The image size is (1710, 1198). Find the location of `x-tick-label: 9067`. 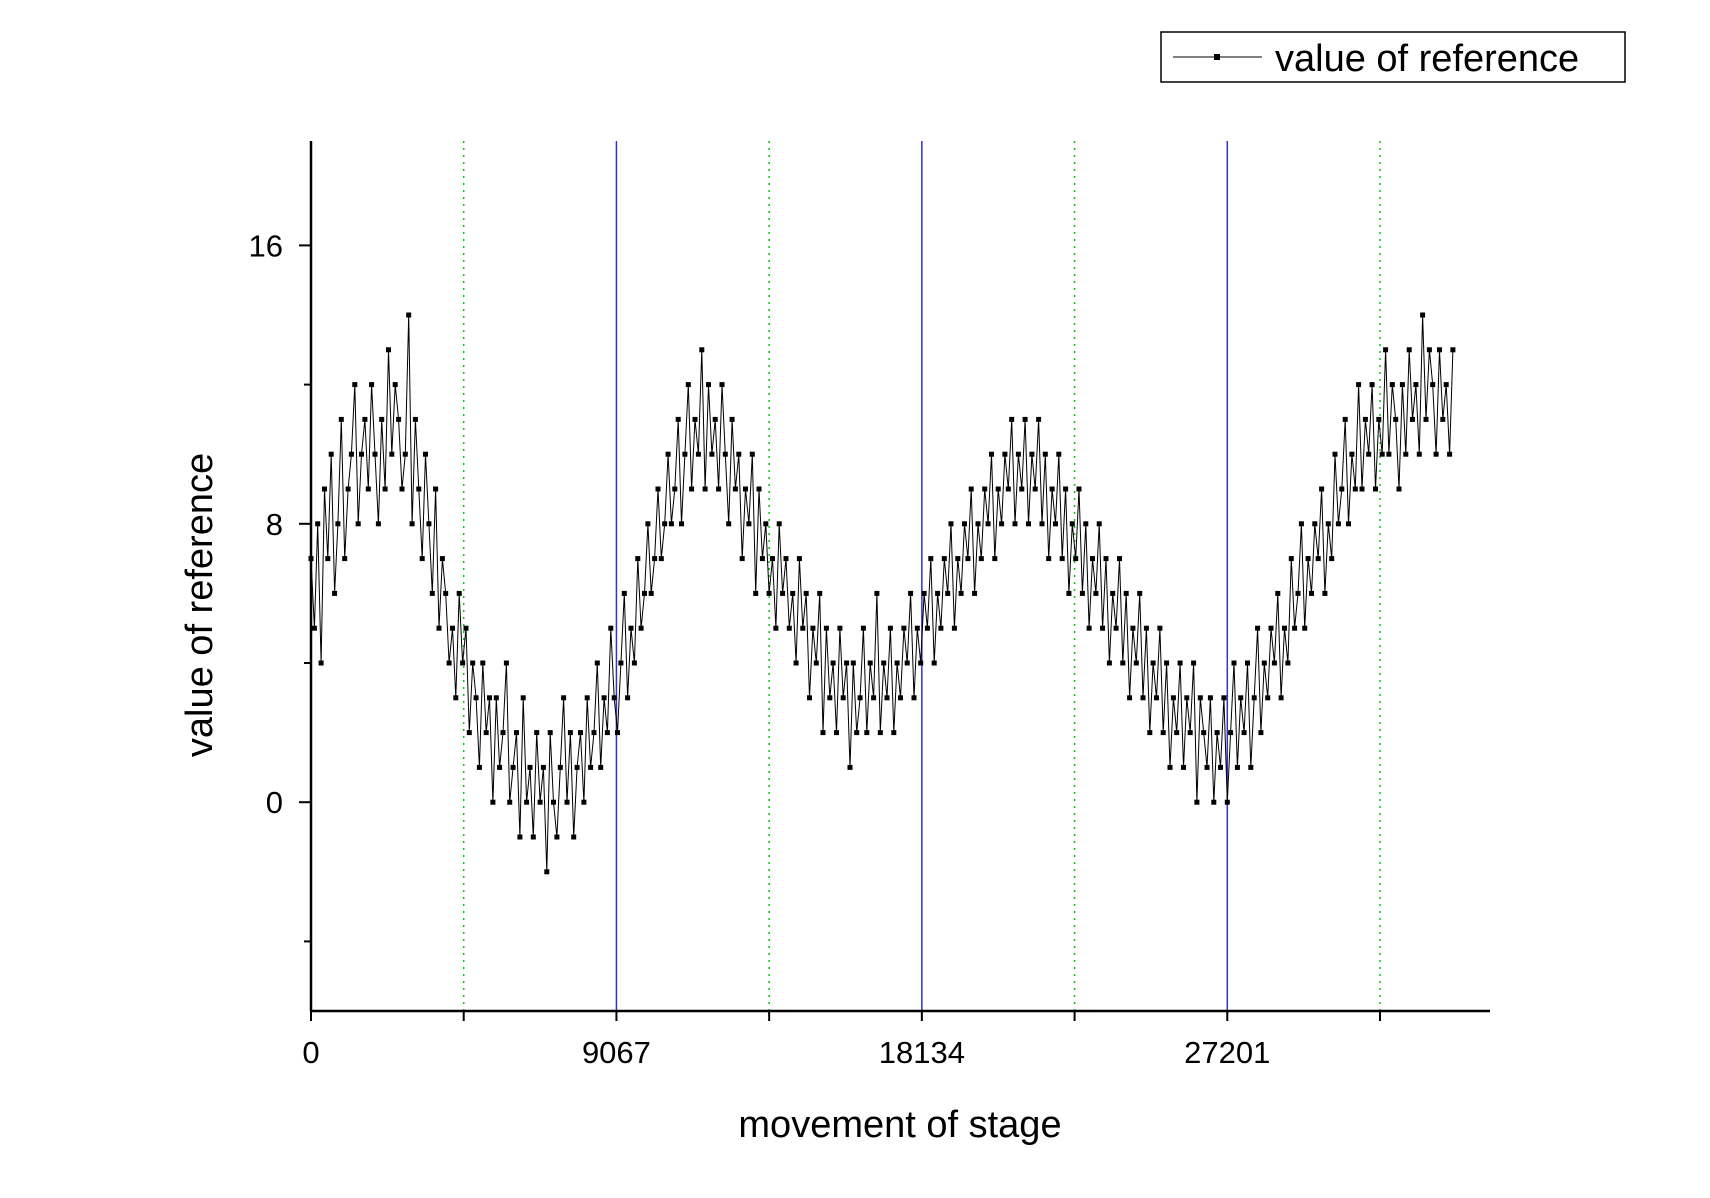

x-tick-label: 9067 is located at coordinates (616, 1052).